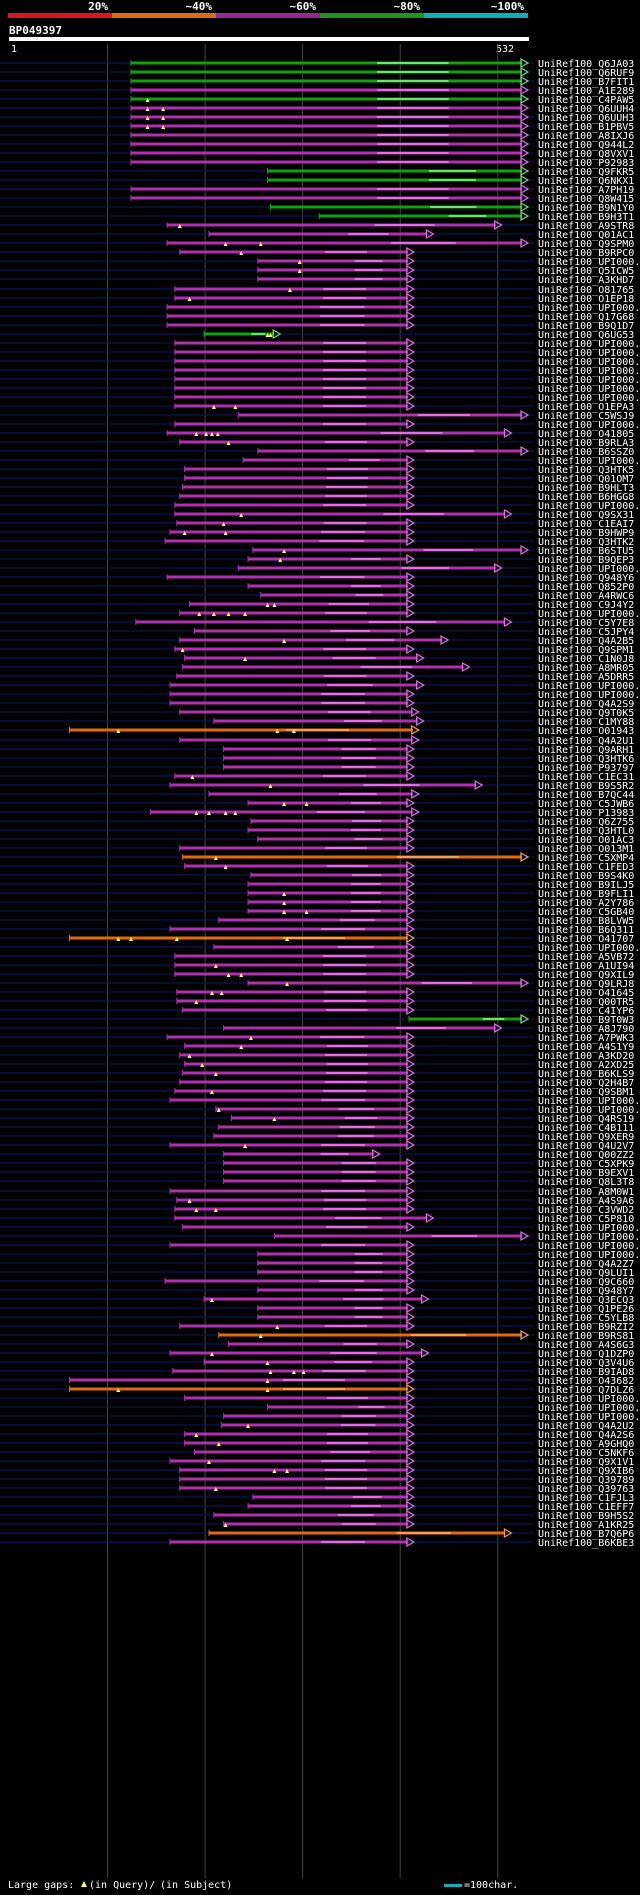  What do you see at coordinates (586, 1363) in the screenshot?
I see `hit-label: UniRef100_Q3V4U6` at bounding box center [586, 1363].